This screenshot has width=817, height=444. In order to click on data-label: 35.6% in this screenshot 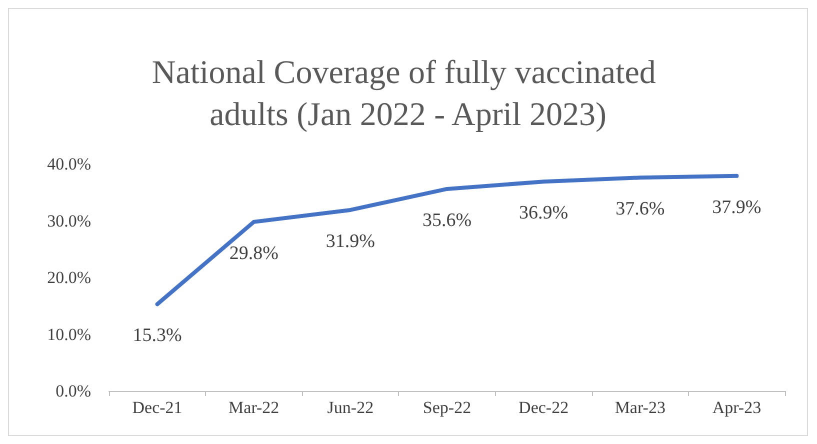, I will do `click(447, 220)`.